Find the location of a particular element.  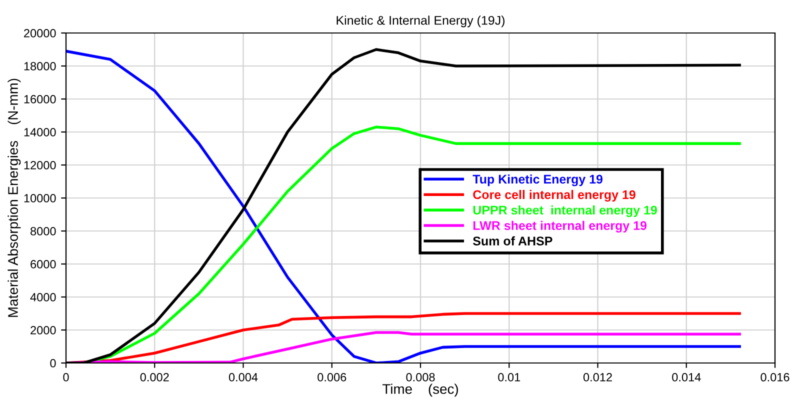

y-tick-label: 2000 is located at coordinates (43, 330).